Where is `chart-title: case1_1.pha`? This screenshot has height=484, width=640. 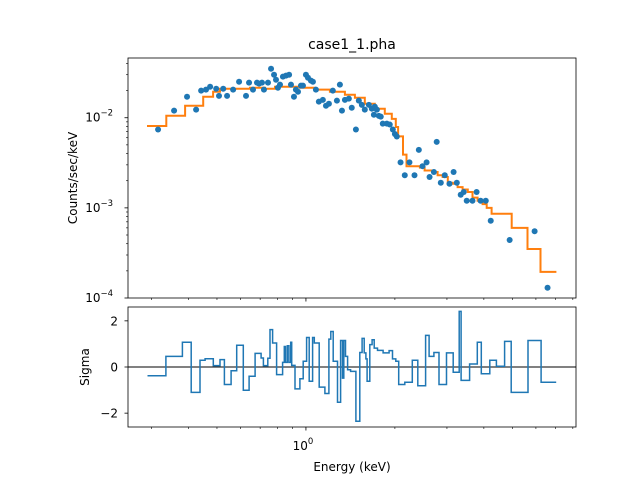 chart-title: case1_1.pha is located at coordinates (352, 45).